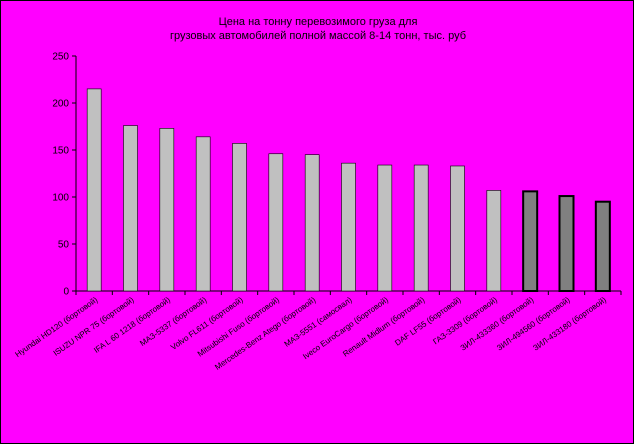 The image size is (634, 444). I want to click on y-tick-label: 250, so click(60, 57).